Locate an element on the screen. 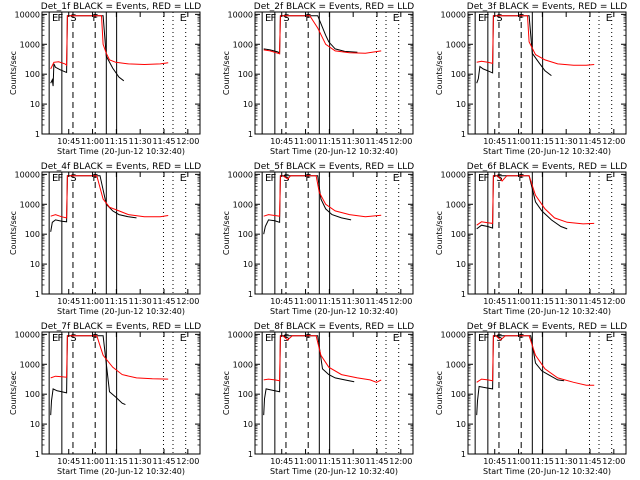 This screenshot has height=480, width=640. panel-title: Det_2f BLACK = Events, RED = LLD is located at coordinates (334, 7).